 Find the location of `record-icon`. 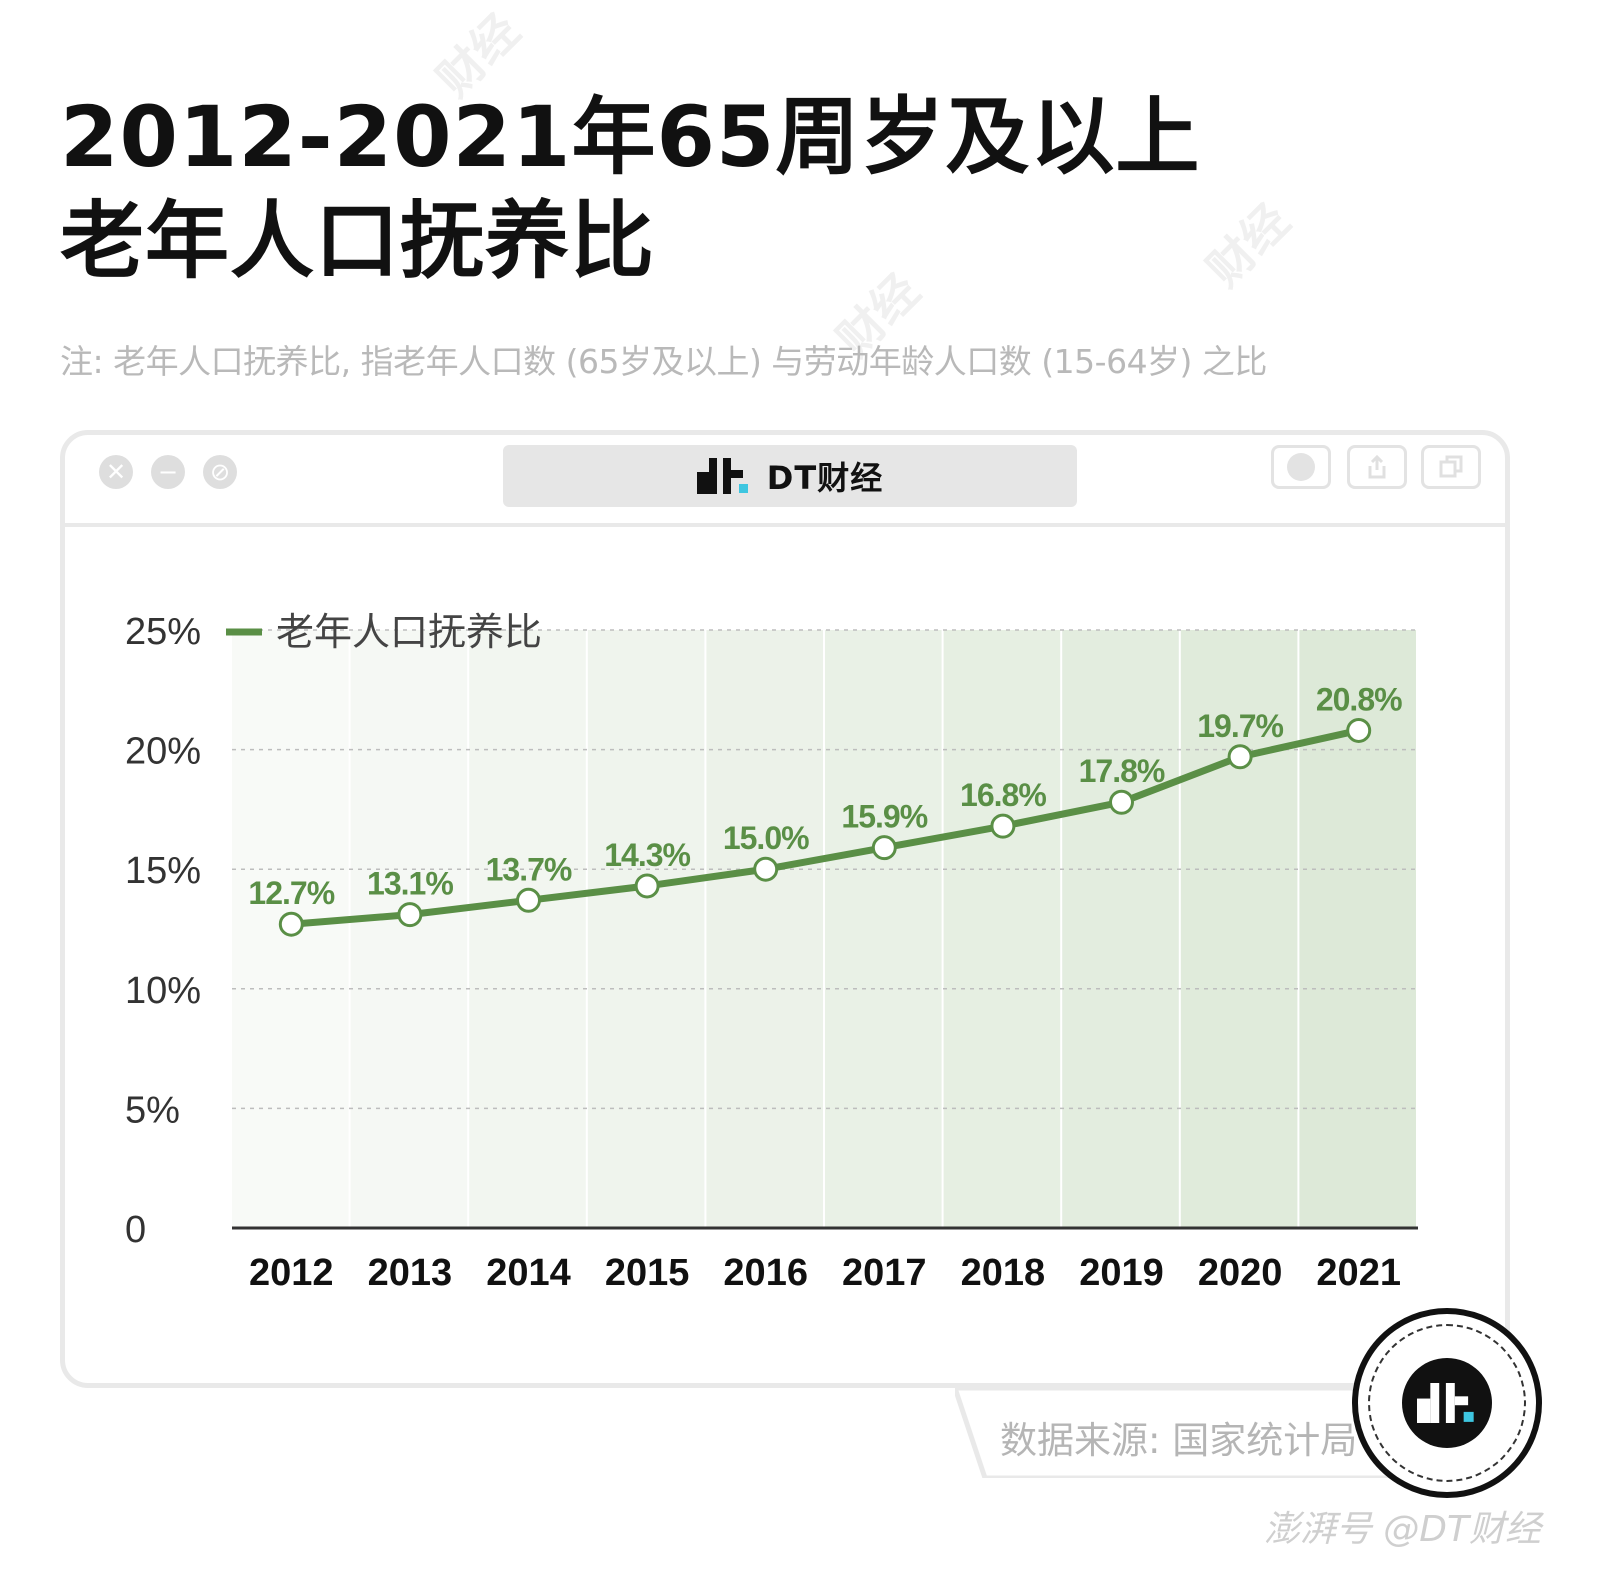

record-icon is located at coordinates (1301, 467).